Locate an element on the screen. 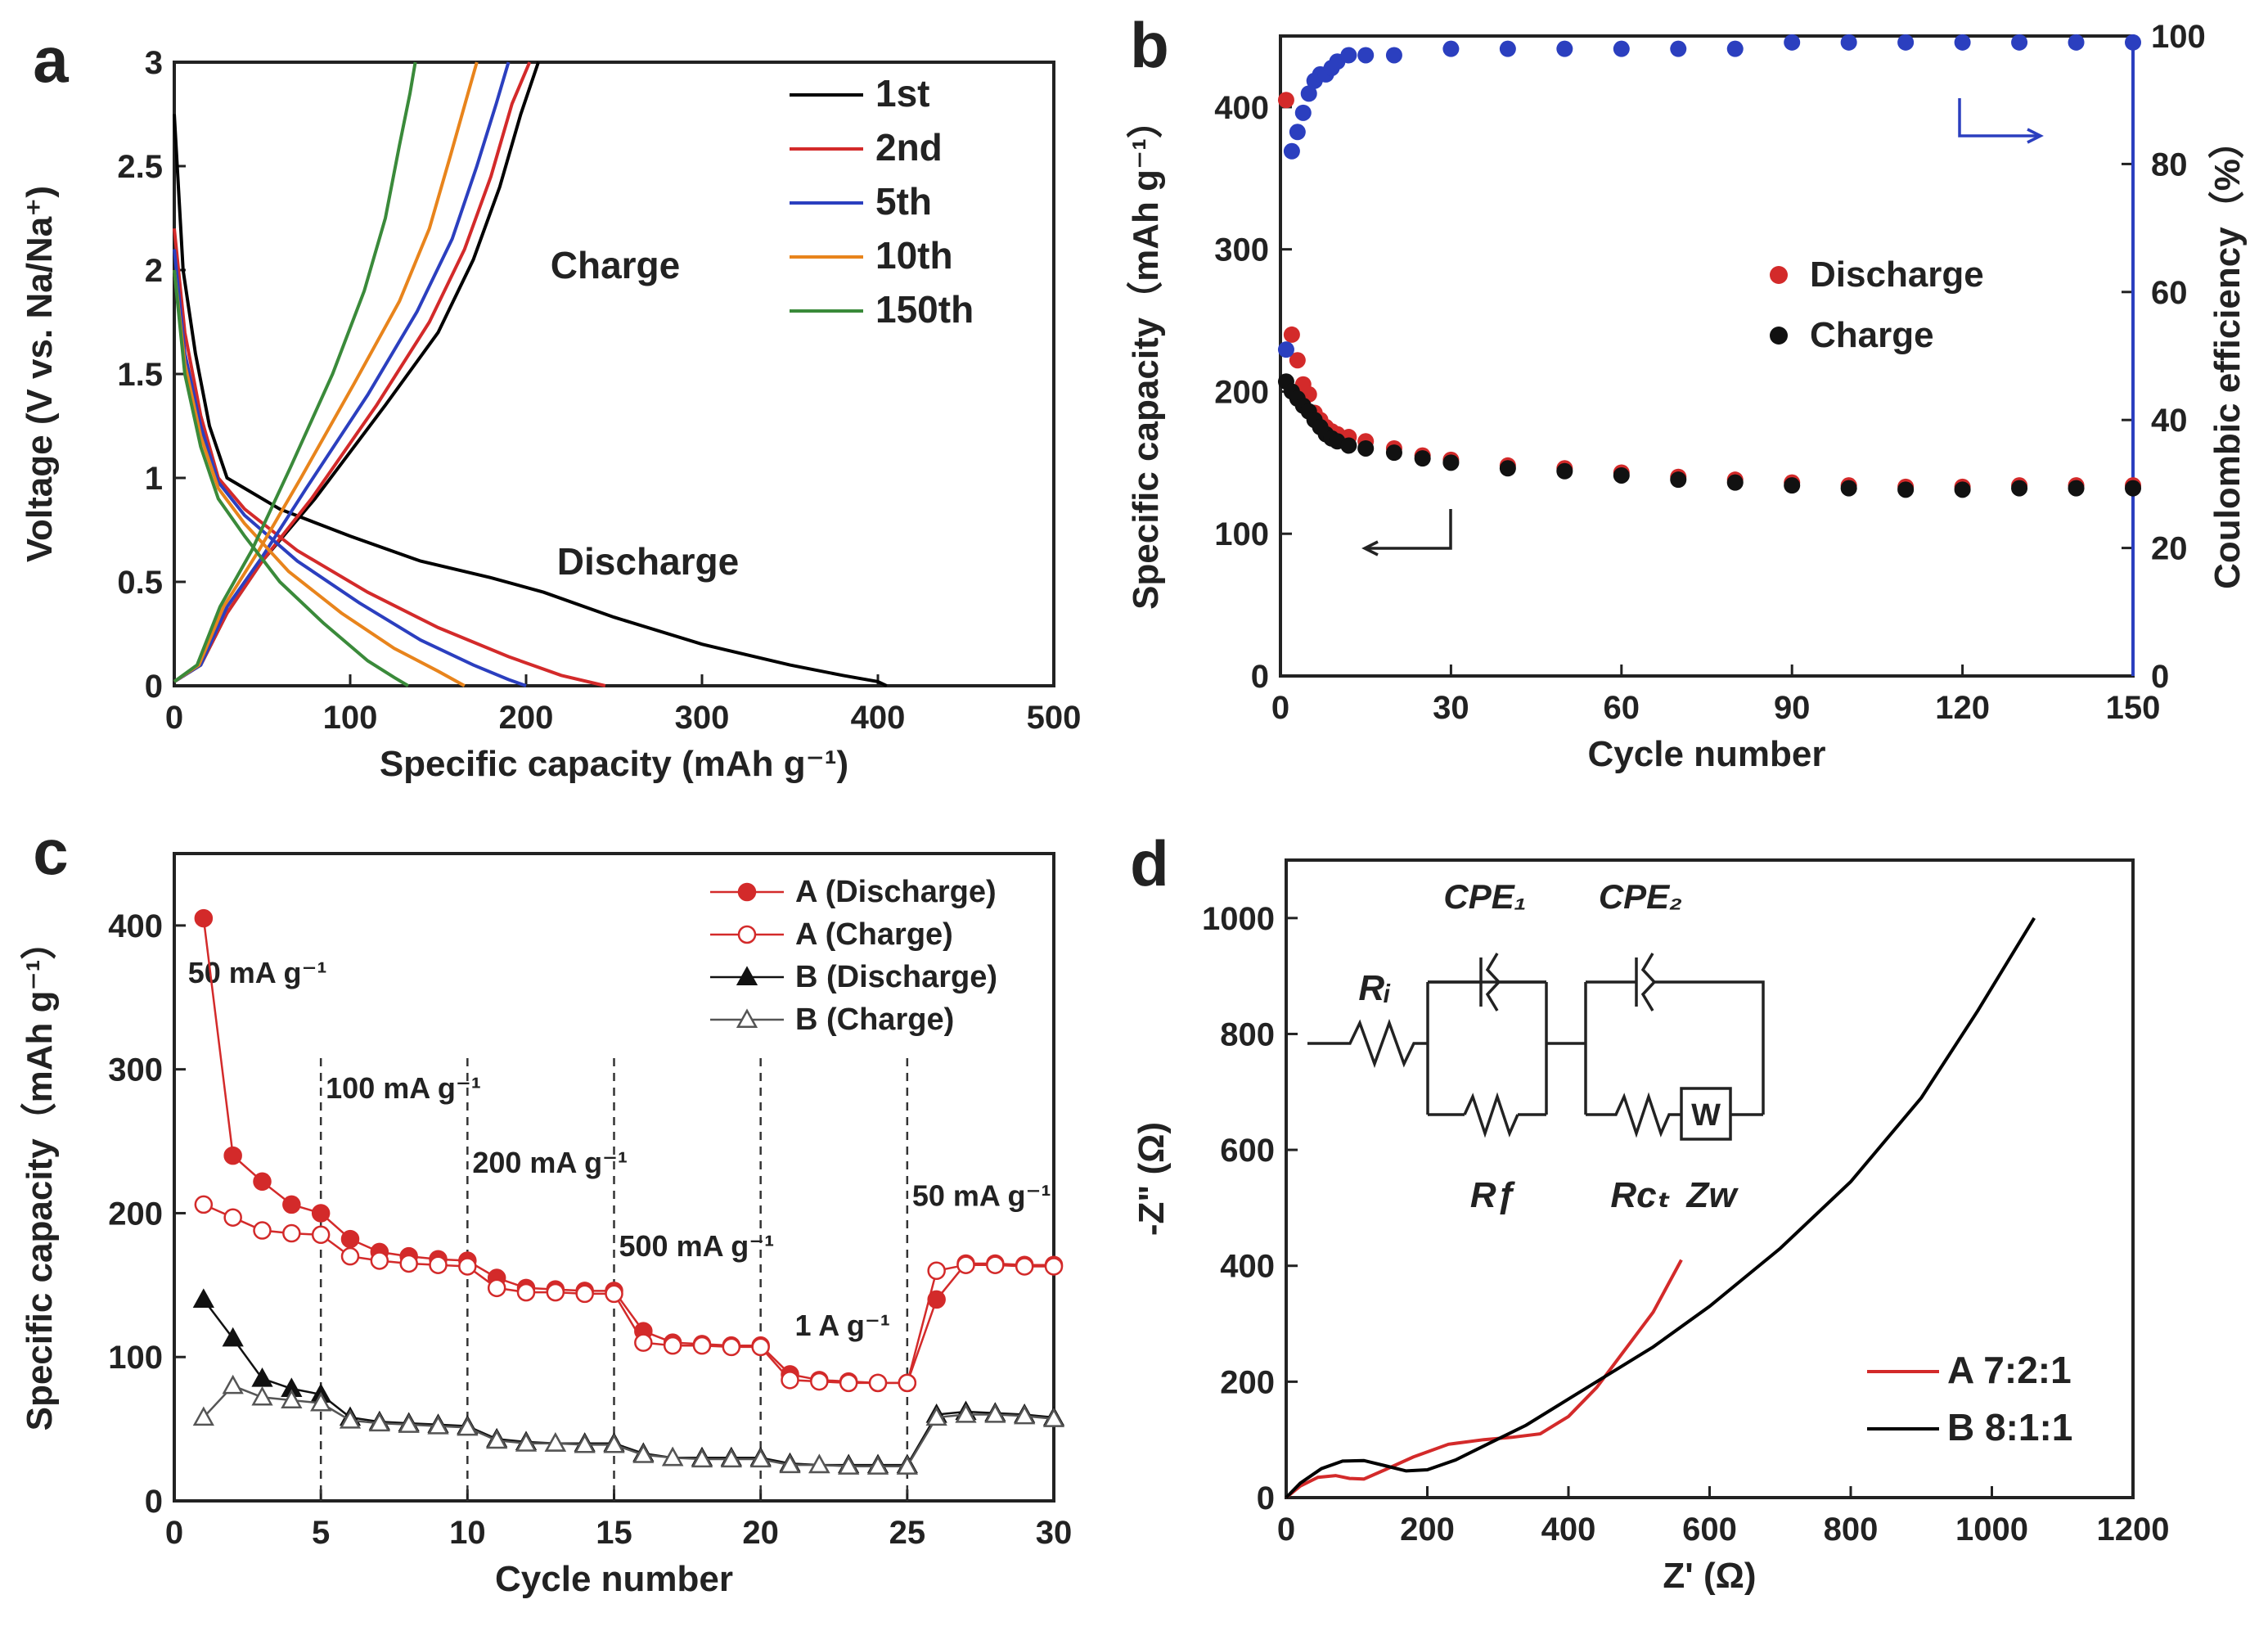 The width and height of the screenshot is (2268, 1640). series-1st-discharge-line is located at coordinates (530, 400).